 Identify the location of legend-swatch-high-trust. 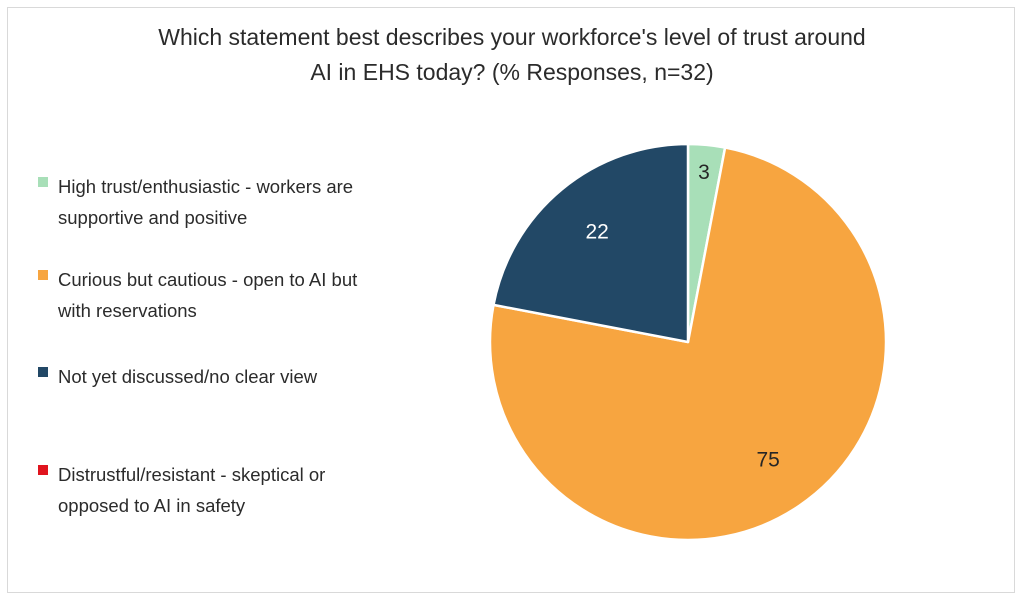
(43, 182).